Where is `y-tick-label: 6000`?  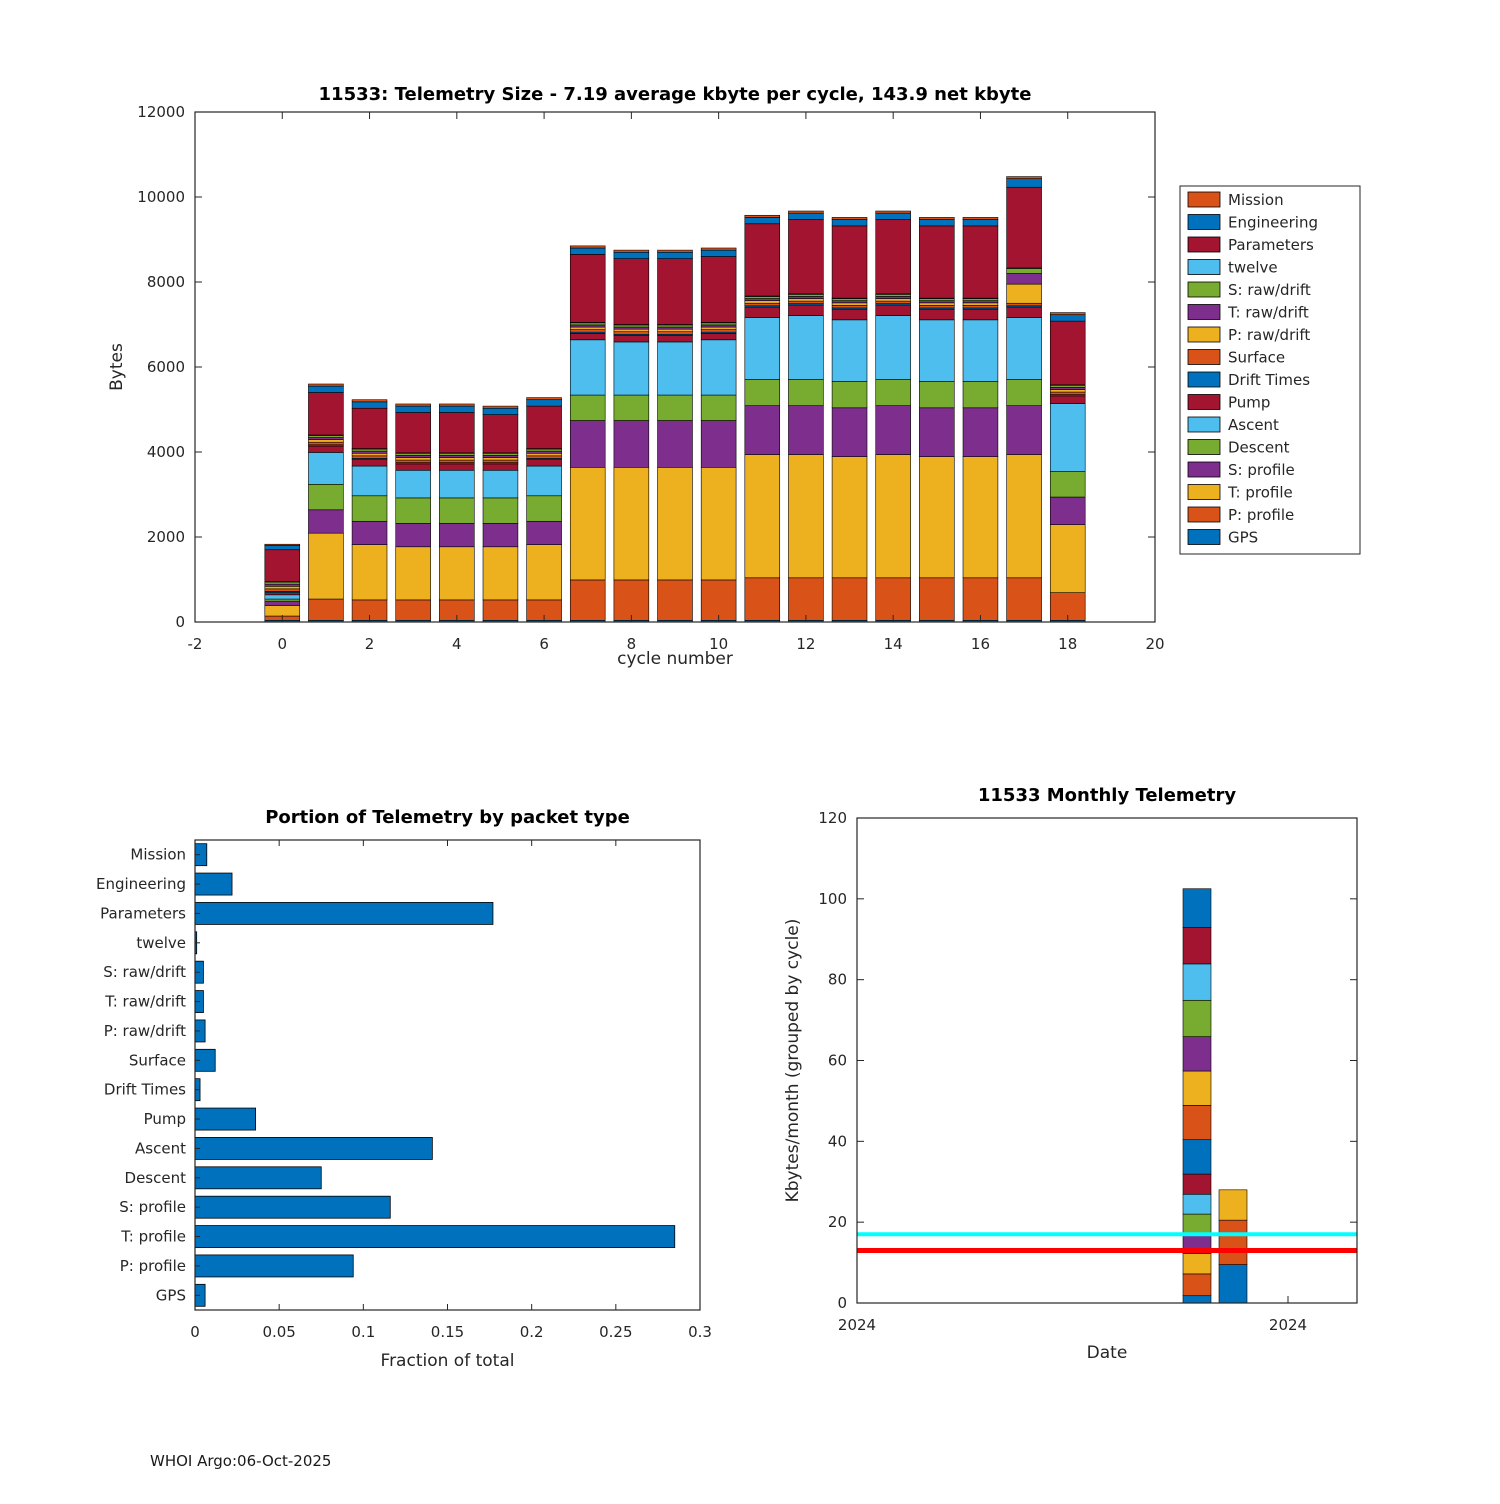 y-tick-label: 6000 is located at coordinates (166, 367).